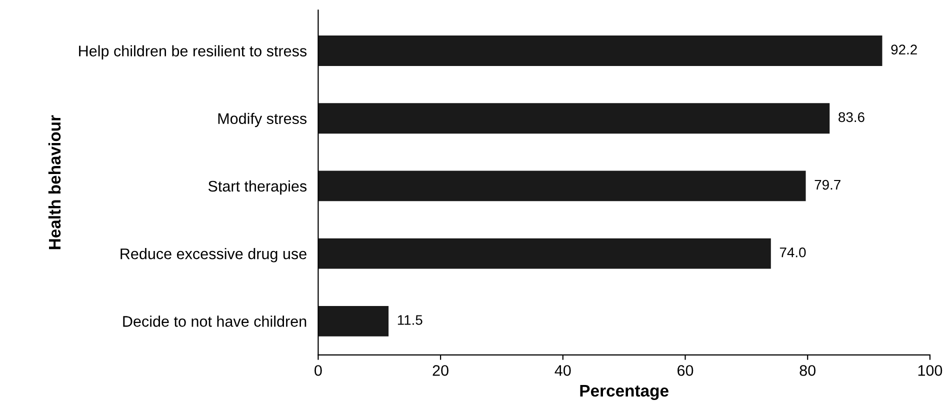  Describe the element at coordinates (793, 252) in the screenshot. I see `data-label: 74.0` at that location.